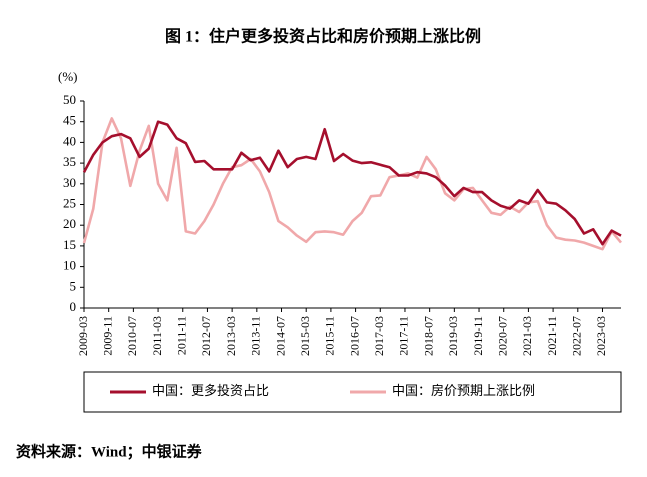 Image resolution: width=647 pixels, height=477 pixels. Describe the element at coordinates (210, 390) in the screenshot. I see `legend-label: 中国：更多投资占比` at that location.